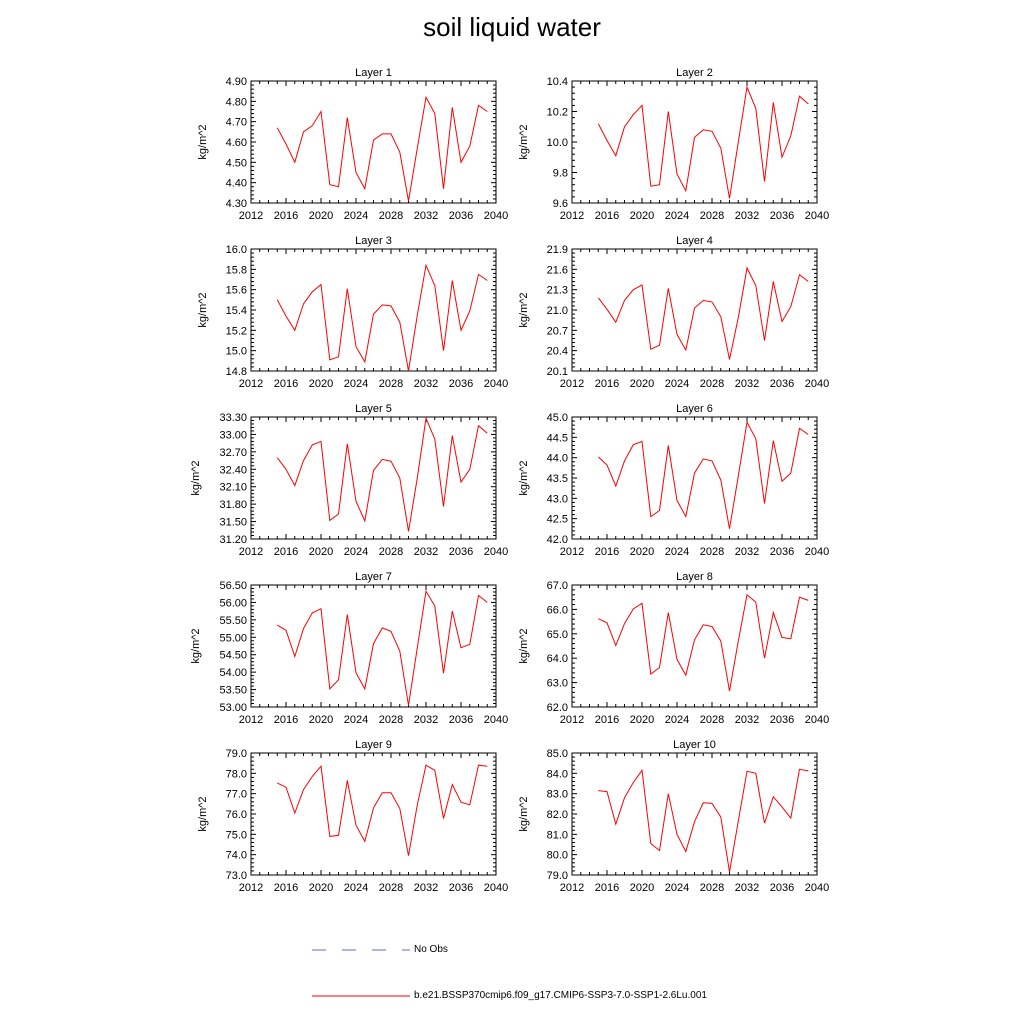 The width and height of the screenshot is (1024, 1024). Describe the element at coordinates (557, 856) in the screenshot. I see `y-tick-label: 80.0` at that location.